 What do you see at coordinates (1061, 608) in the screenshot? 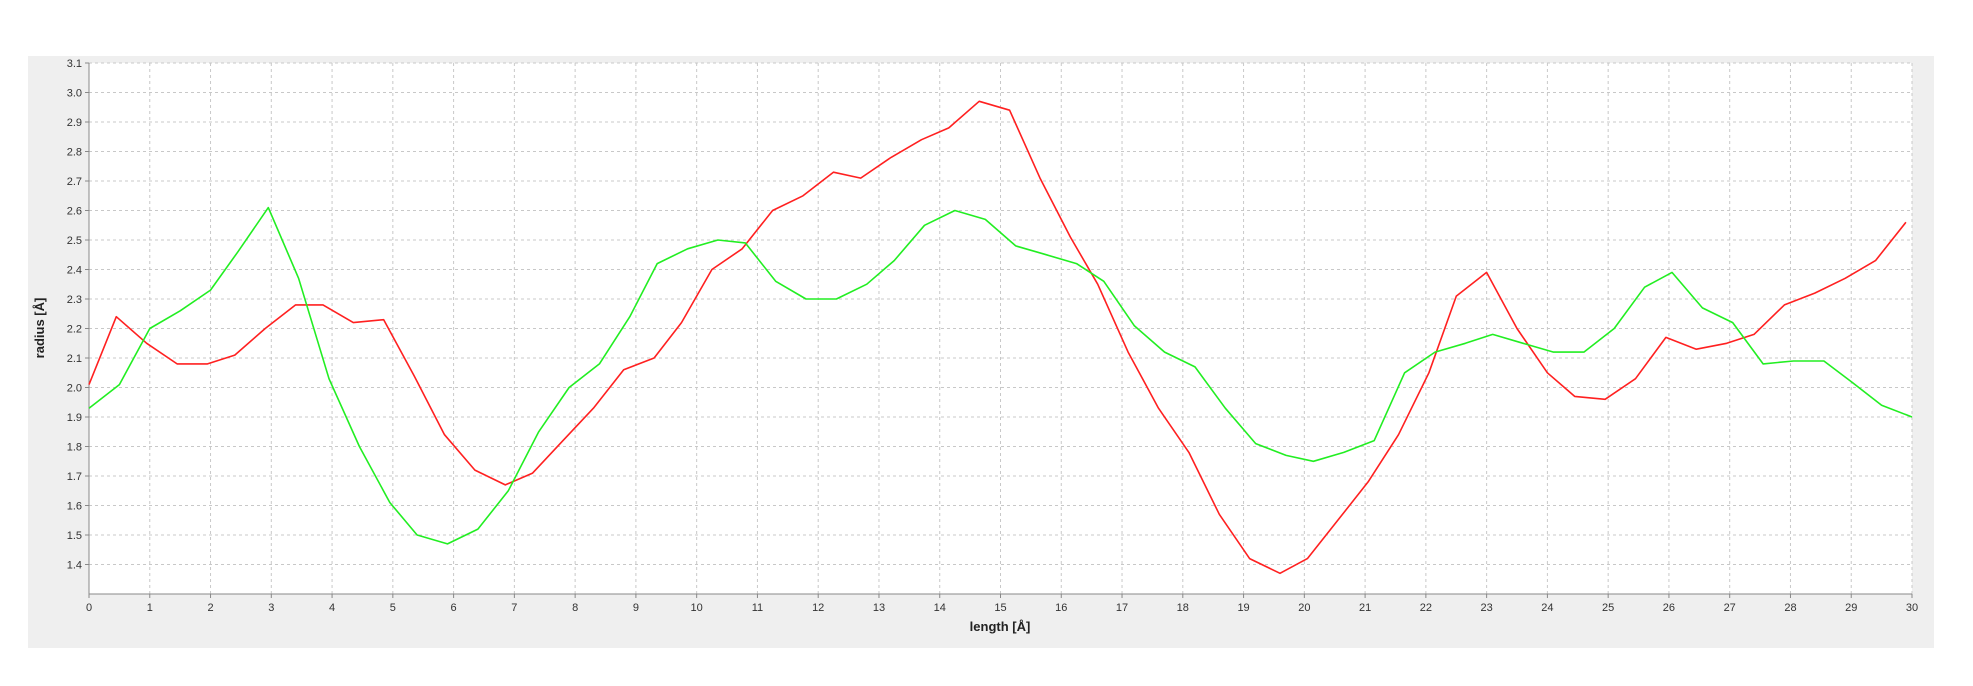
I see `x-tick-label: 16` at bounding box center [1061, 608].